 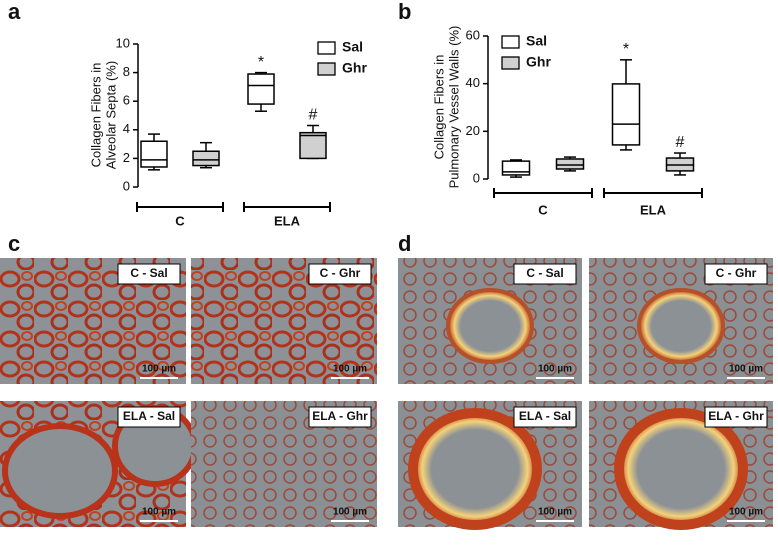 What do you see at coordinates (123, 42) in the screenshot?
I see `y-tick-label: 10` at bounding box center [123, 42].